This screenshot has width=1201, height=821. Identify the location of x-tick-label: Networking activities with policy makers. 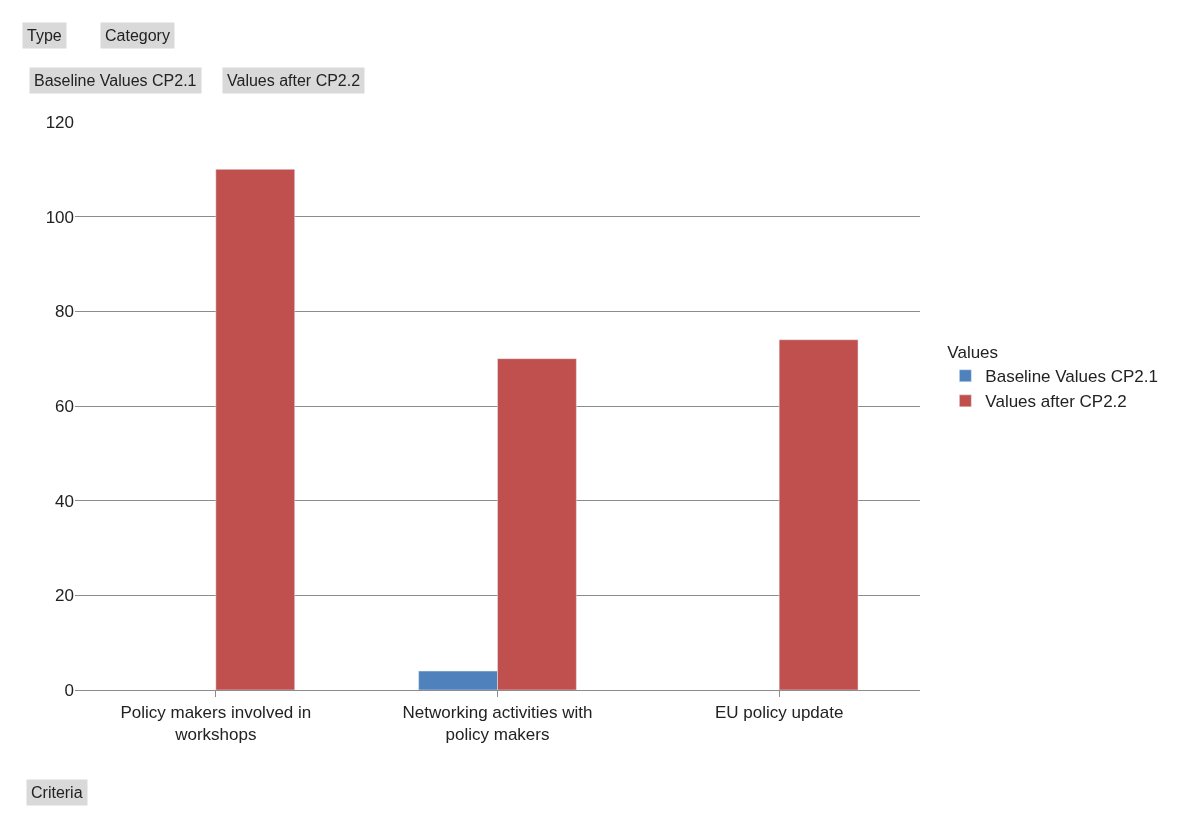
(497, 723).